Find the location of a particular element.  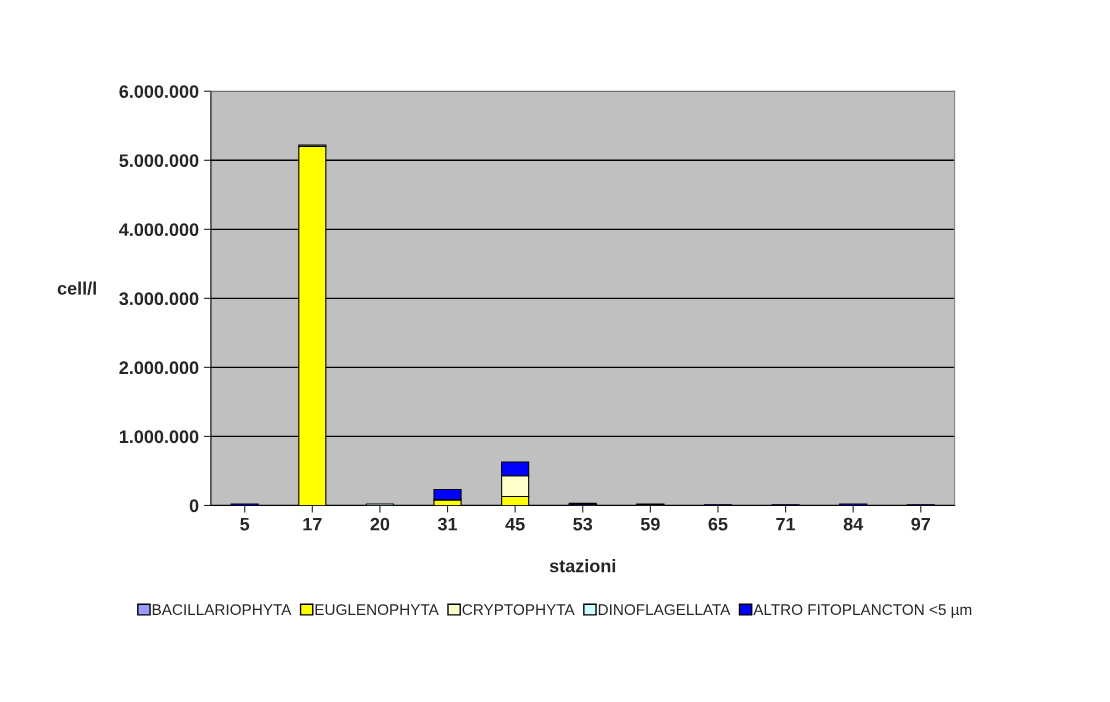

x-tick-label: 53 is located at coordinates (583, 524).